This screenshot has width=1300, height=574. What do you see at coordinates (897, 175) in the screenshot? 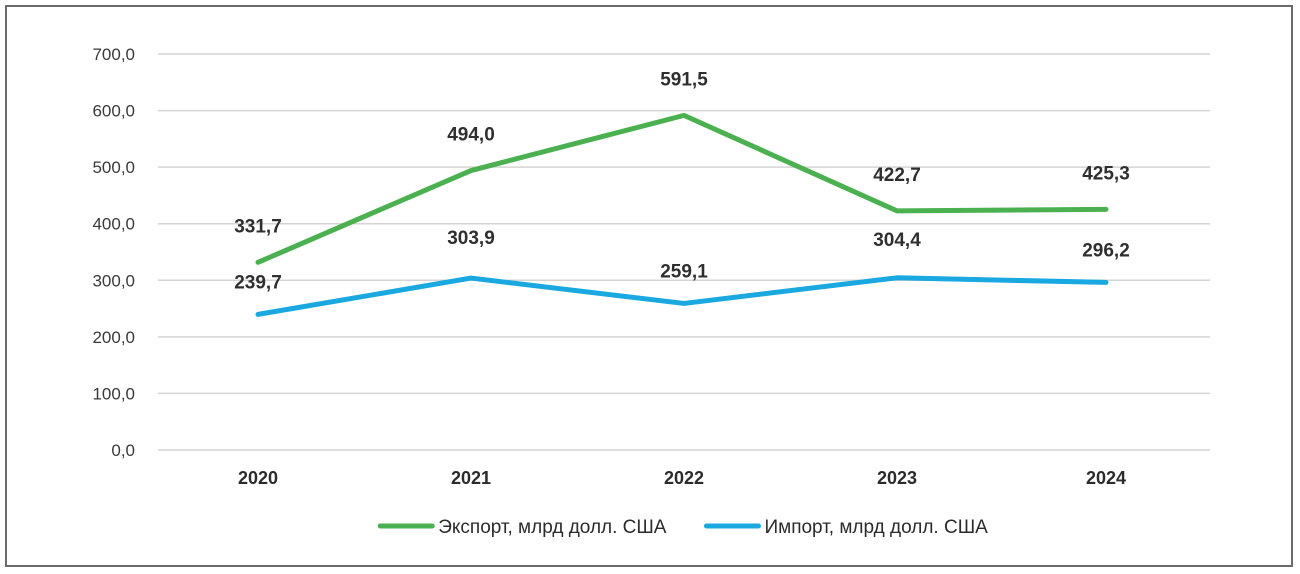
I see `export-data-label: 422,7` at bounding box center [897, 175].